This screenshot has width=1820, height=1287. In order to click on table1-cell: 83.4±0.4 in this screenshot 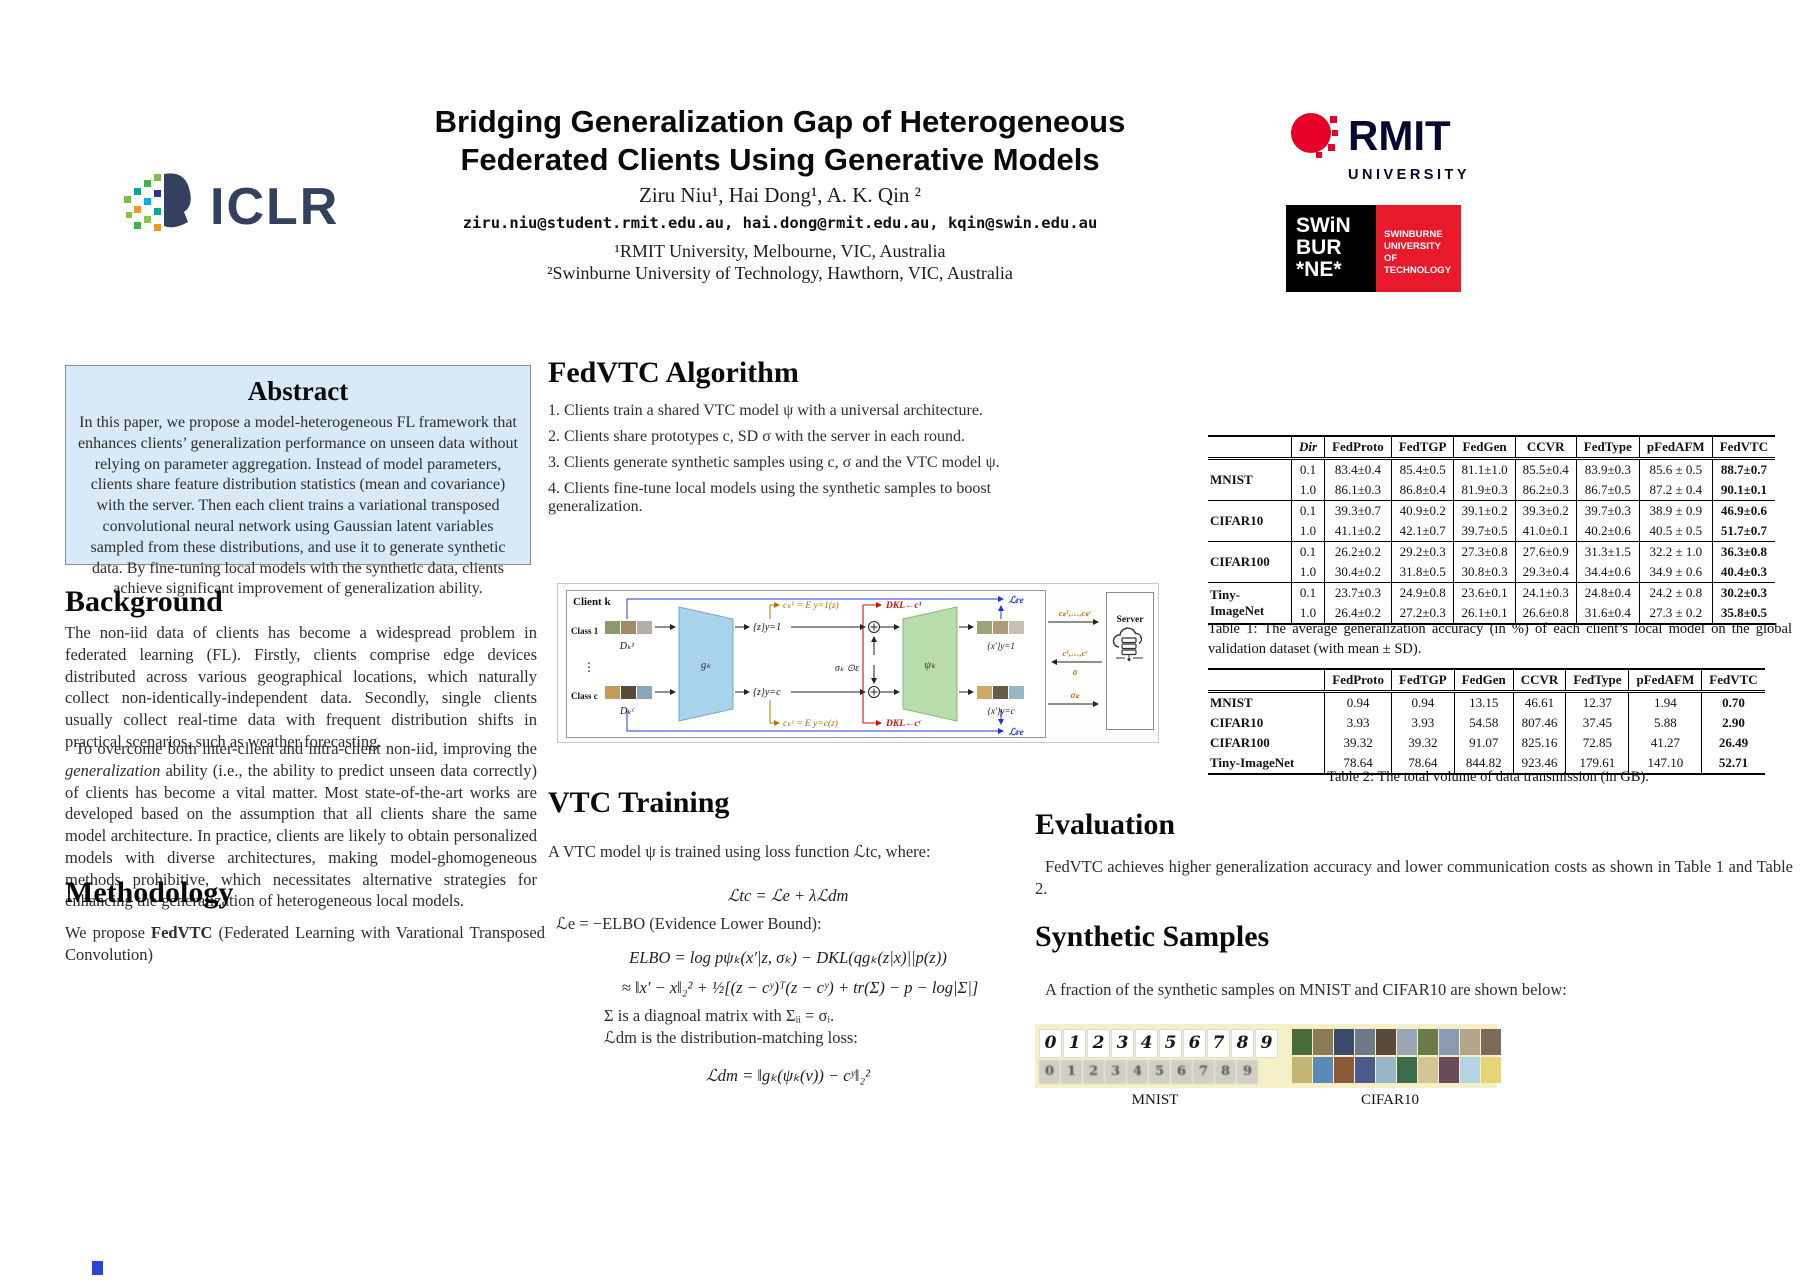, I will do `click(1358, 469)`.